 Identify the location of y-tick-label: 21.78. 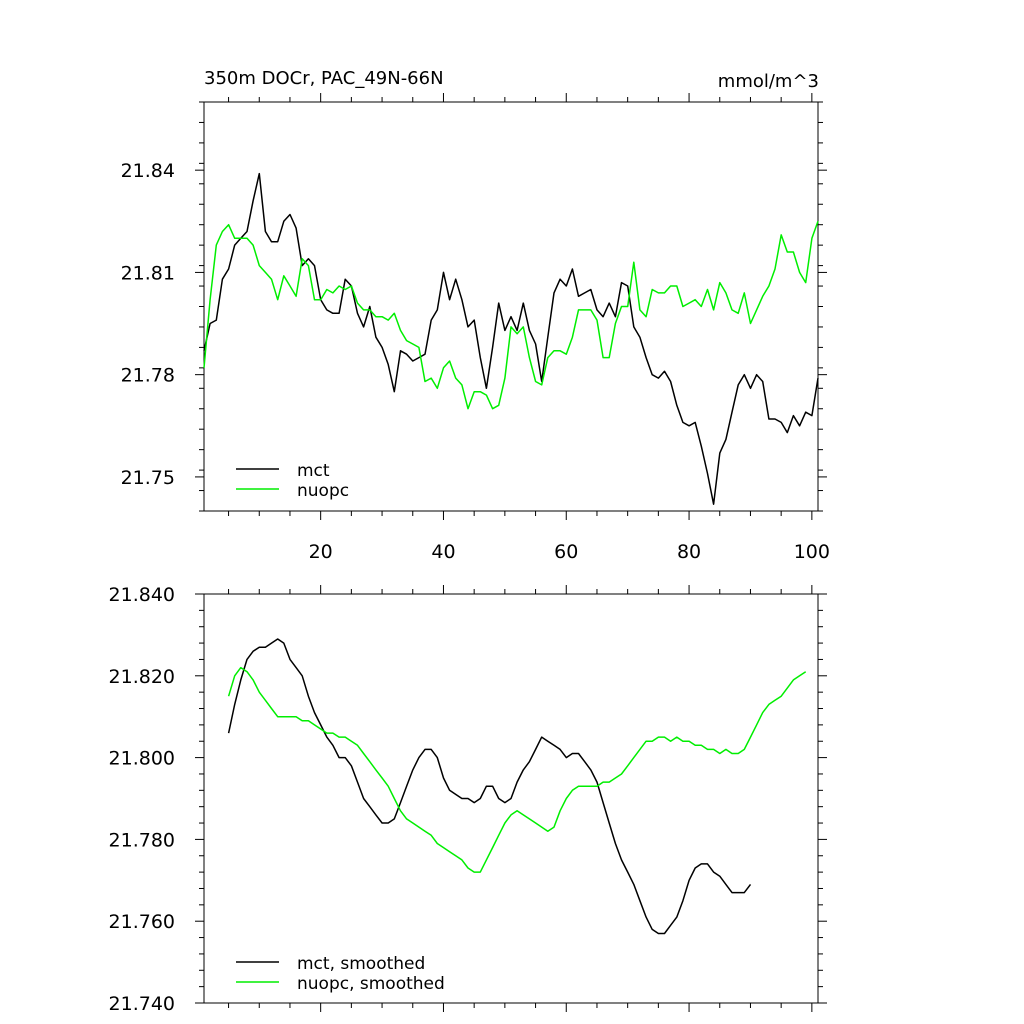
(148, 376).